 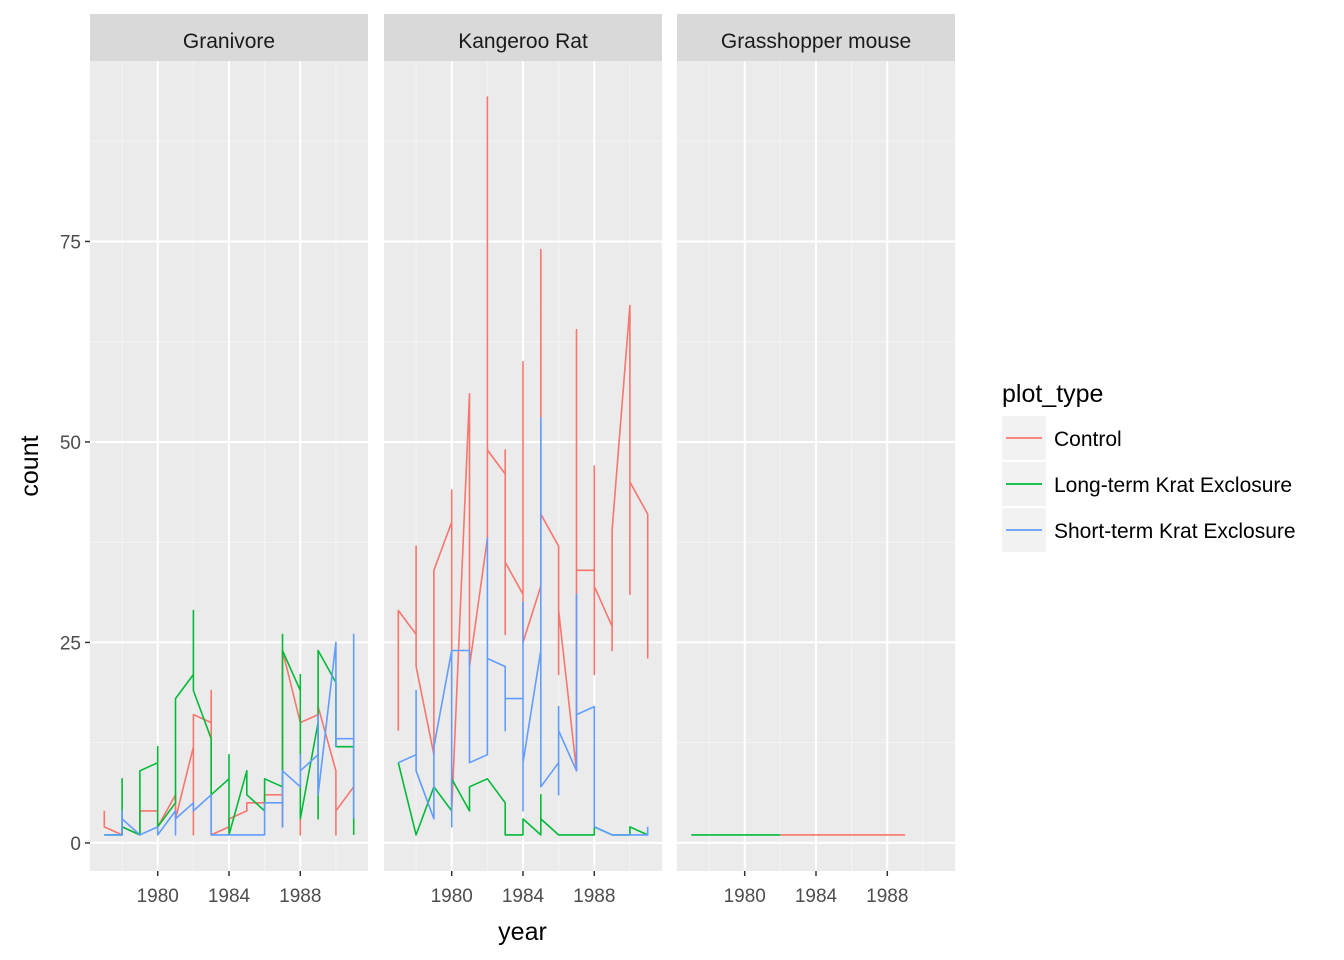 What do you see at coordinates (75, 844) in the screenshot?
I see `y-tick-label: 0` at bounding box center [75, 844].